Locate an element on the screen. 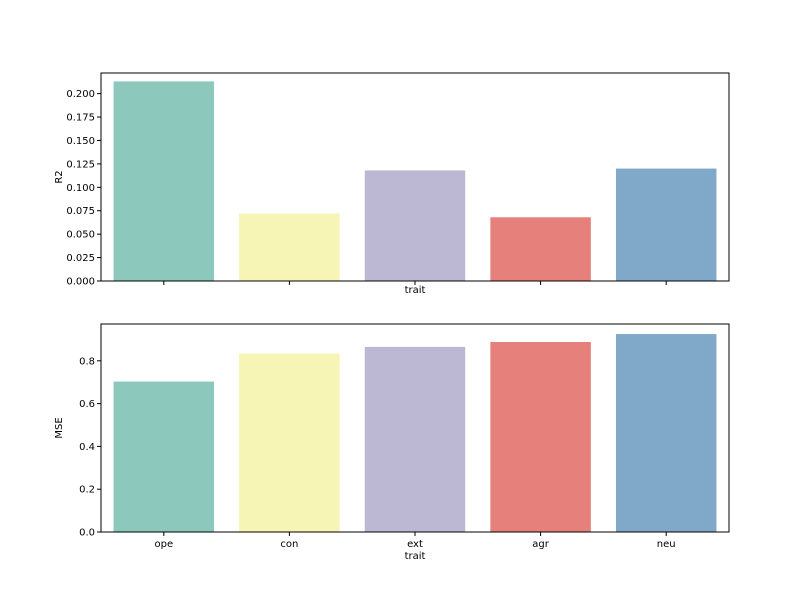 This screenshot has width=810, height=608. y-axis-label-mse: MSE is located at coordinates (59, 427).